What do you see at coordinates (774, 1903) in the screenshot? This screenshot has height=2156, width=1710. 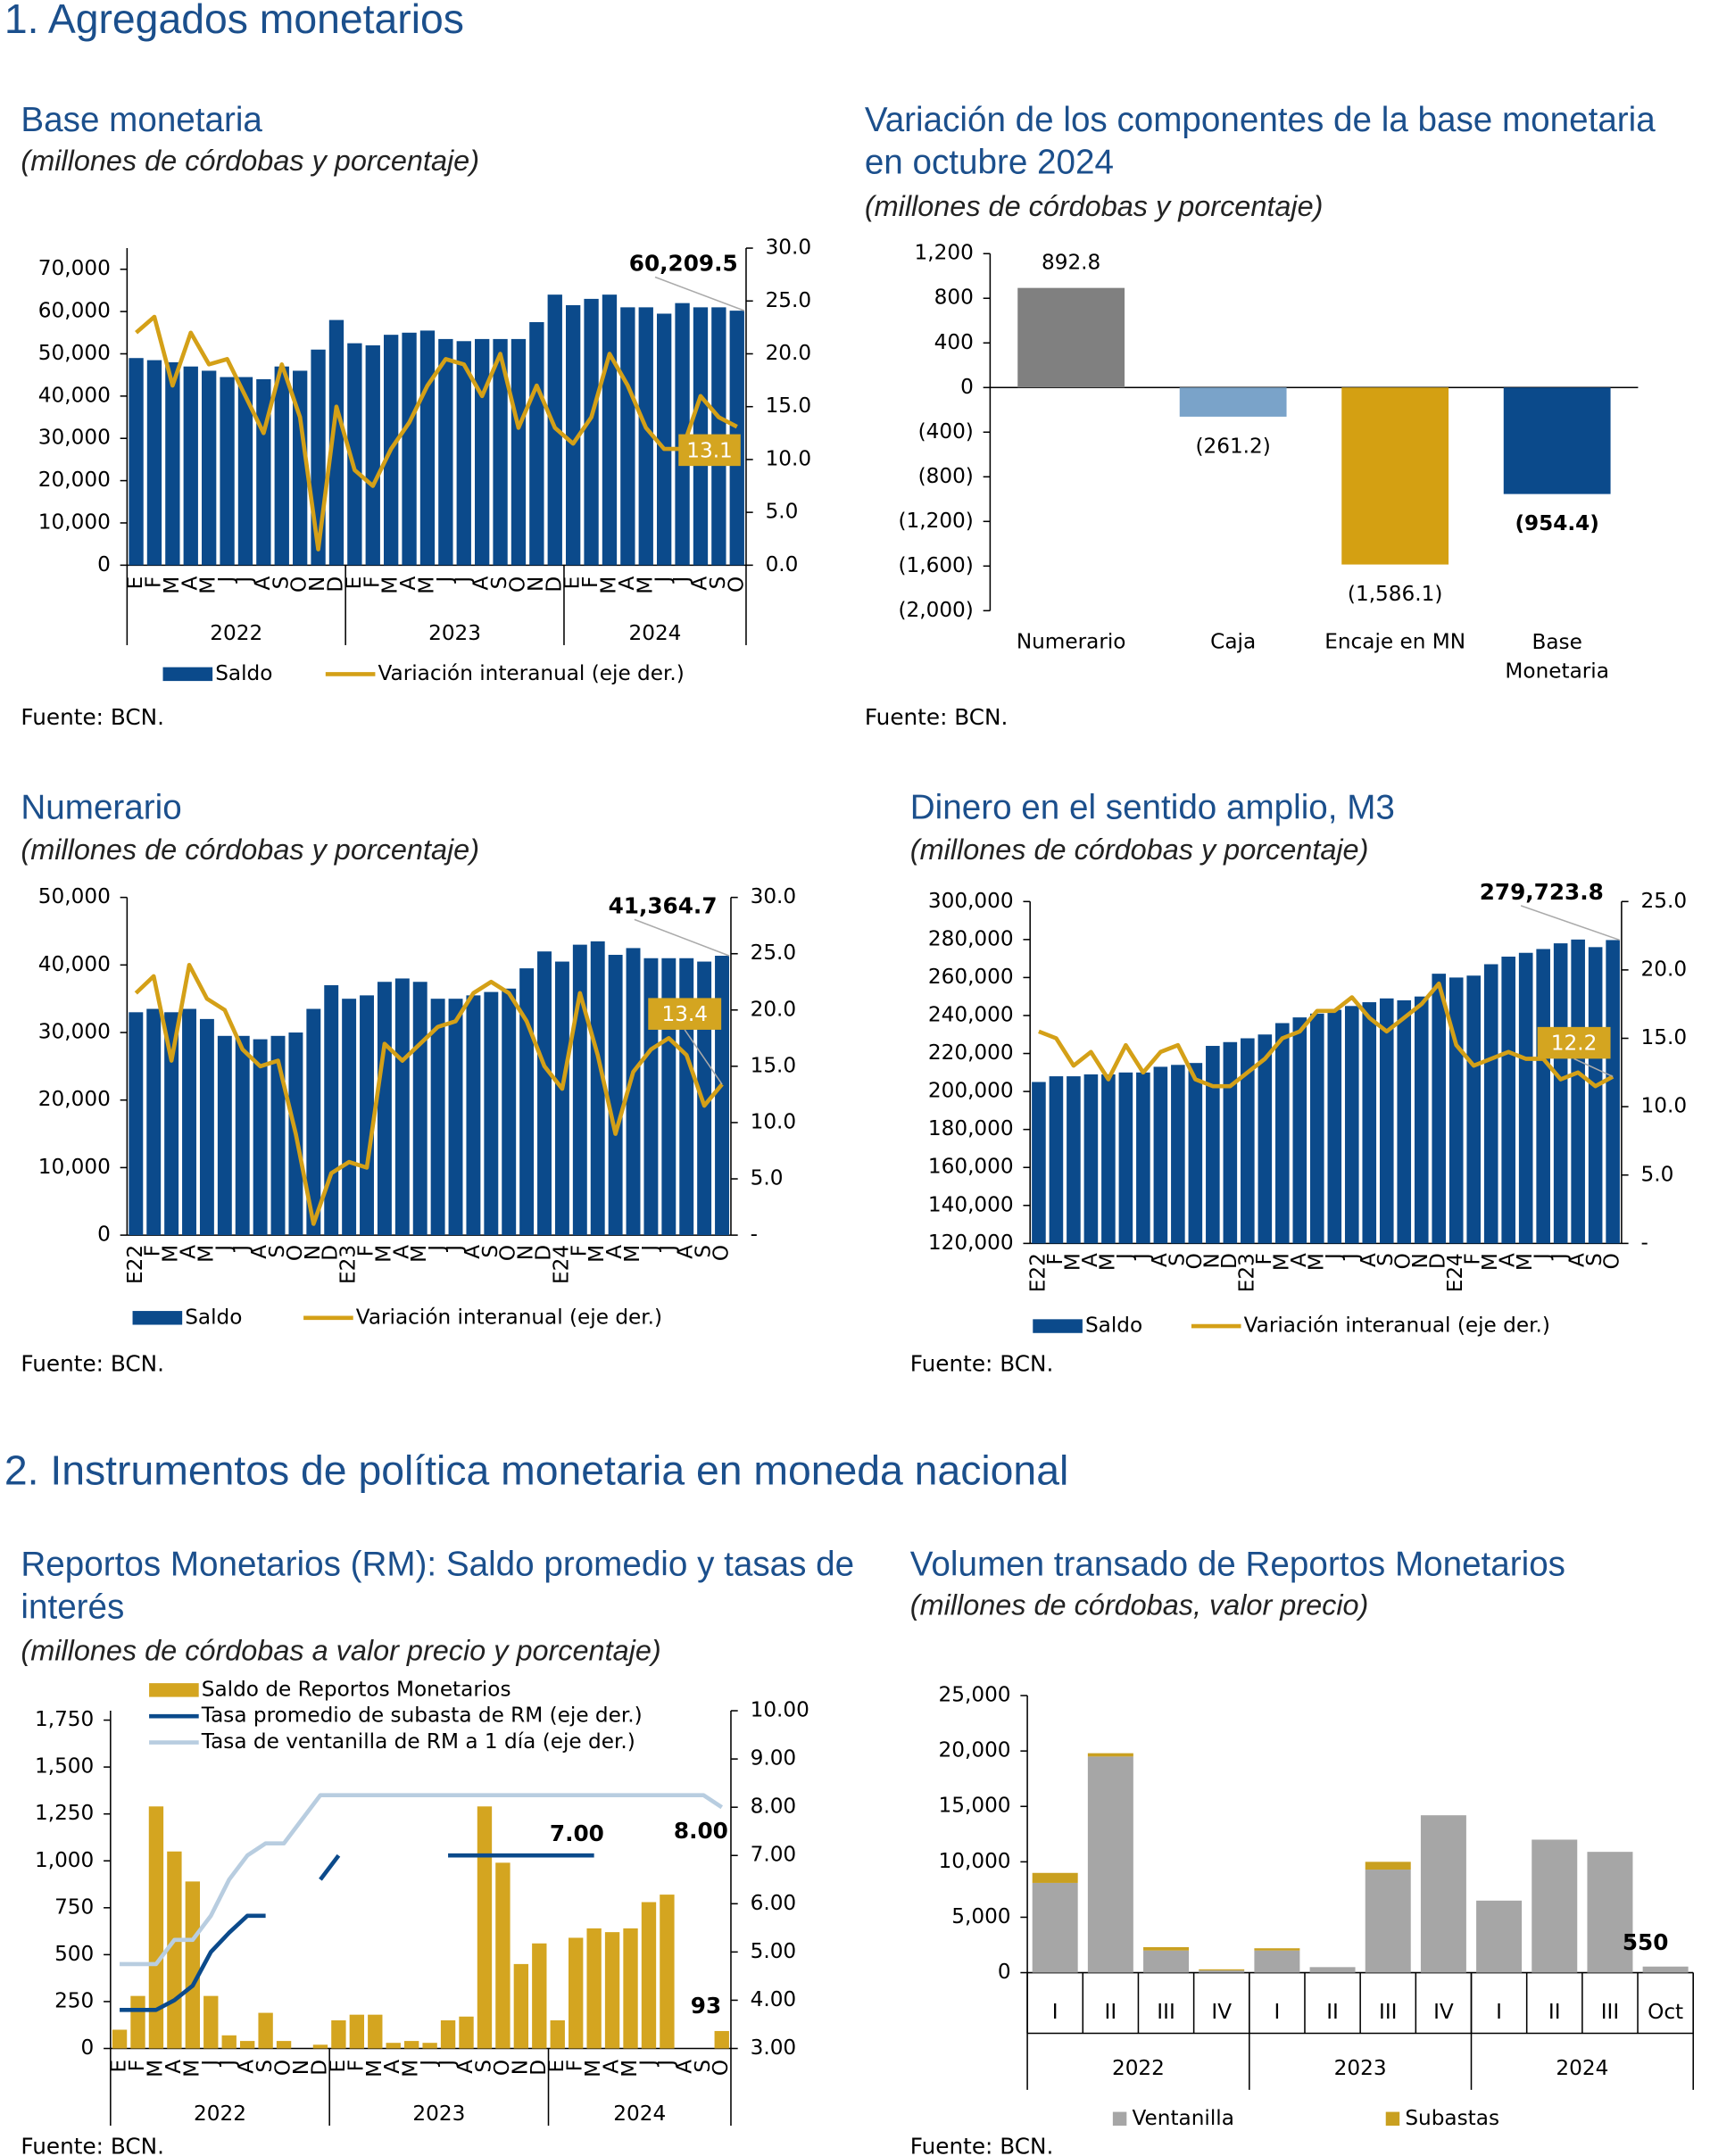 I see `y2-tick-label: 6.00` at bounding box center [774, 1903].